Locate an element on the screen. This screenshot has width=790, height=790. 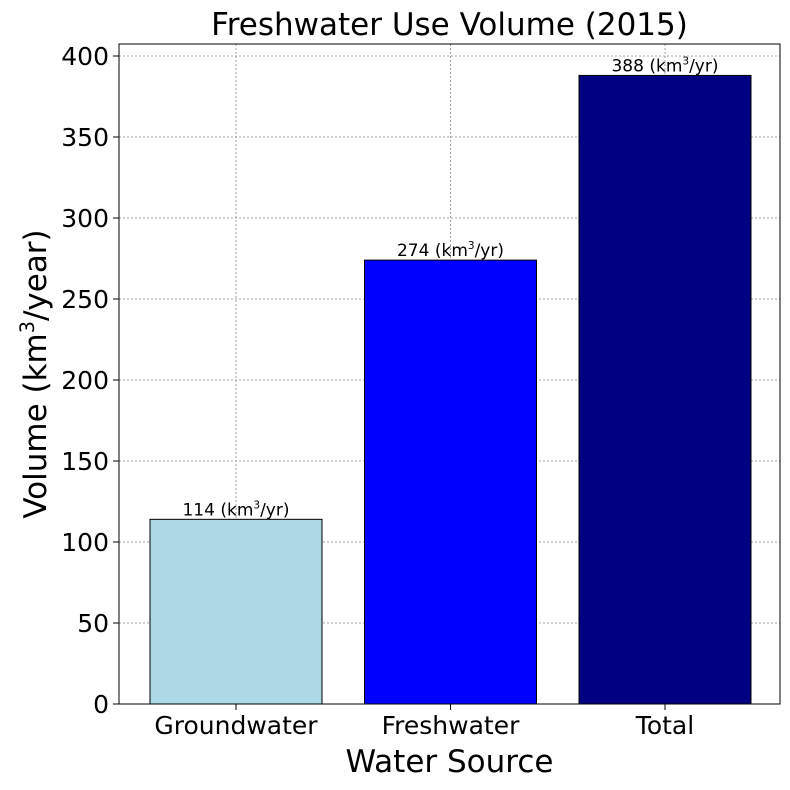
x-axis-label: Water Source is located at coordinates (450, 762).